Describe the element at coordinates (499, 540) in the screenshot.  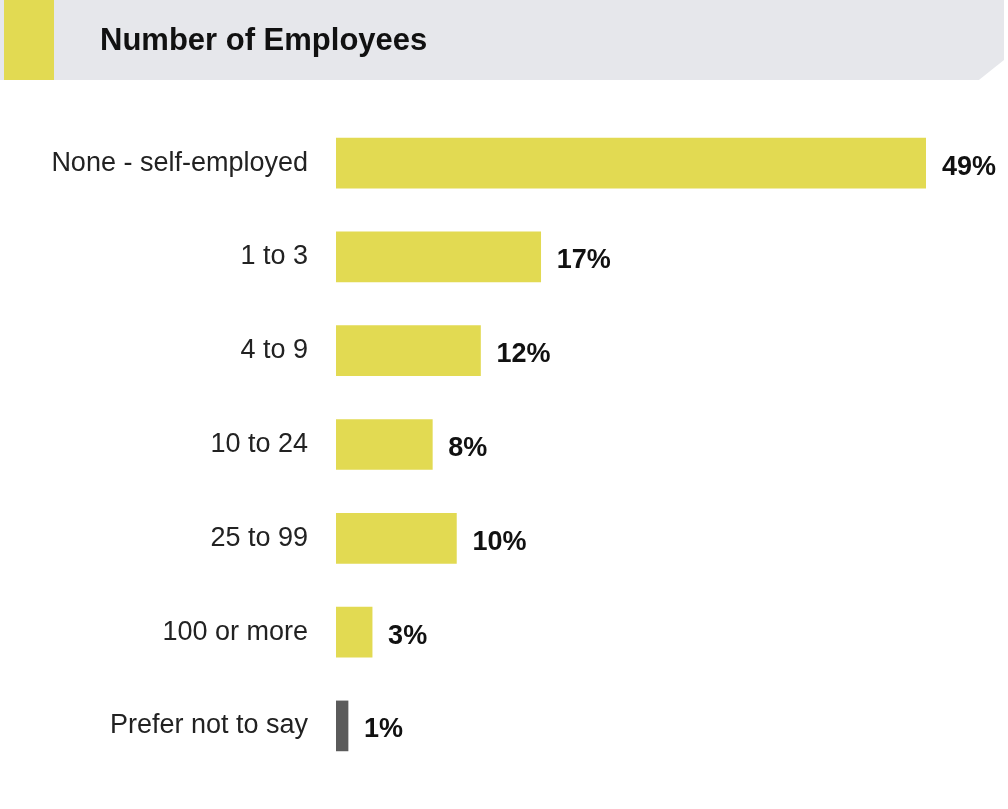
I see `data-label: 10%` at that location.